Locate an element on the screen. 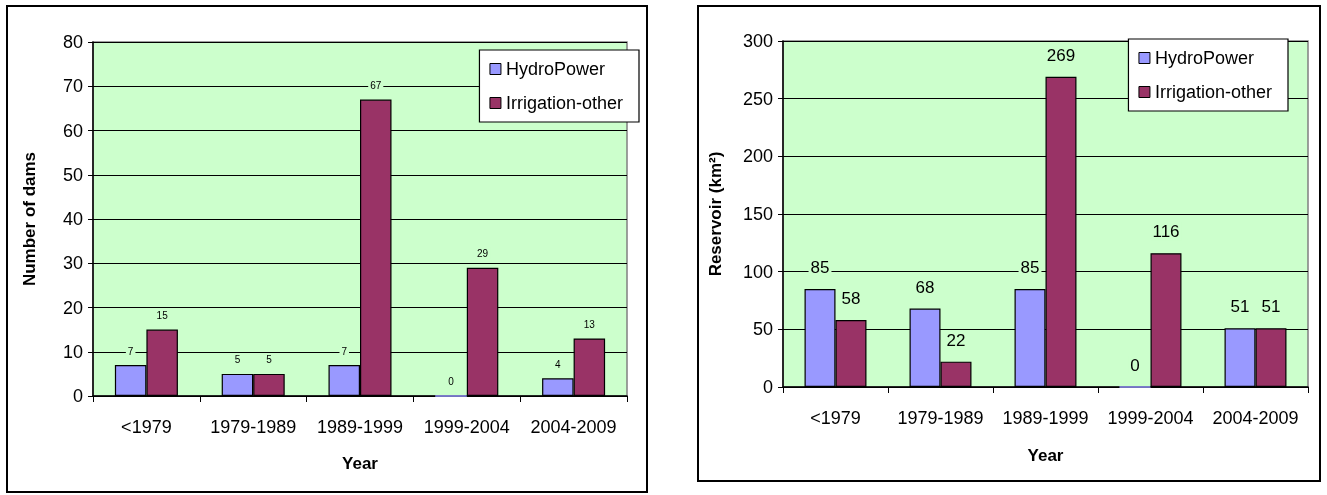  y-tick-label: 10 is located at coordinates (72, 351).